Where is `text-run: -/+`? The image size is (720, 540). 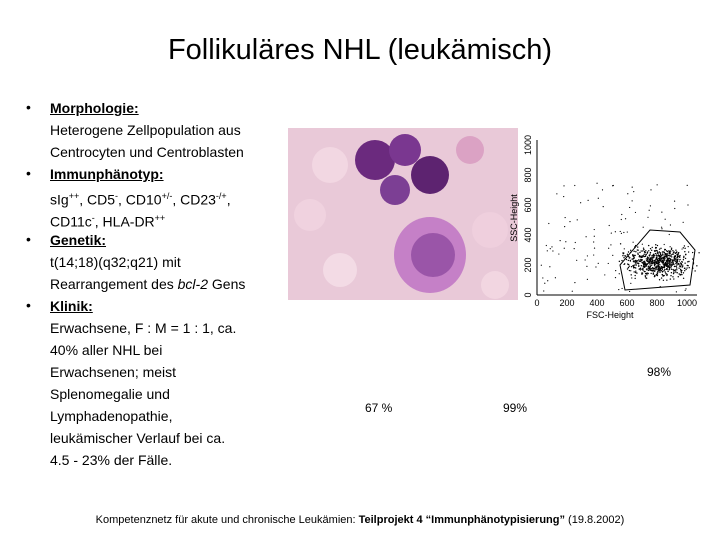 text-run: -/+ is located at coordinates (221, 196).